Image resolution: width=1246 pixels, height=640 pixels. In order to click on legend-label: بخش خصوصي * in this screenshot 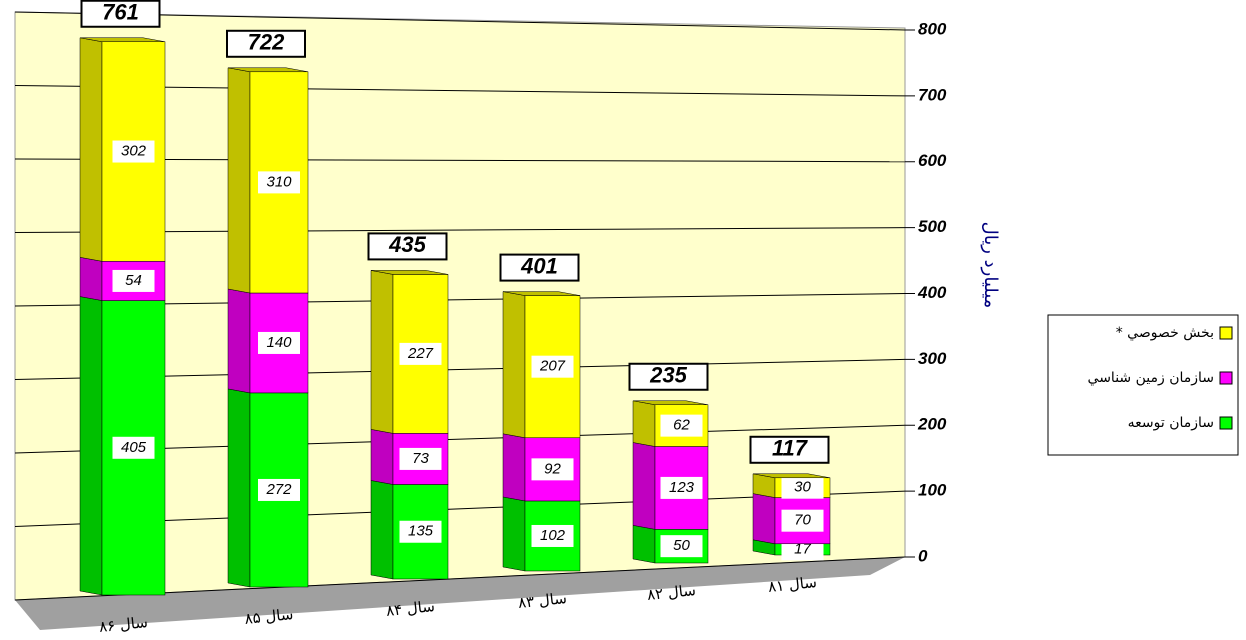, I will do `click(1165, 333)`.